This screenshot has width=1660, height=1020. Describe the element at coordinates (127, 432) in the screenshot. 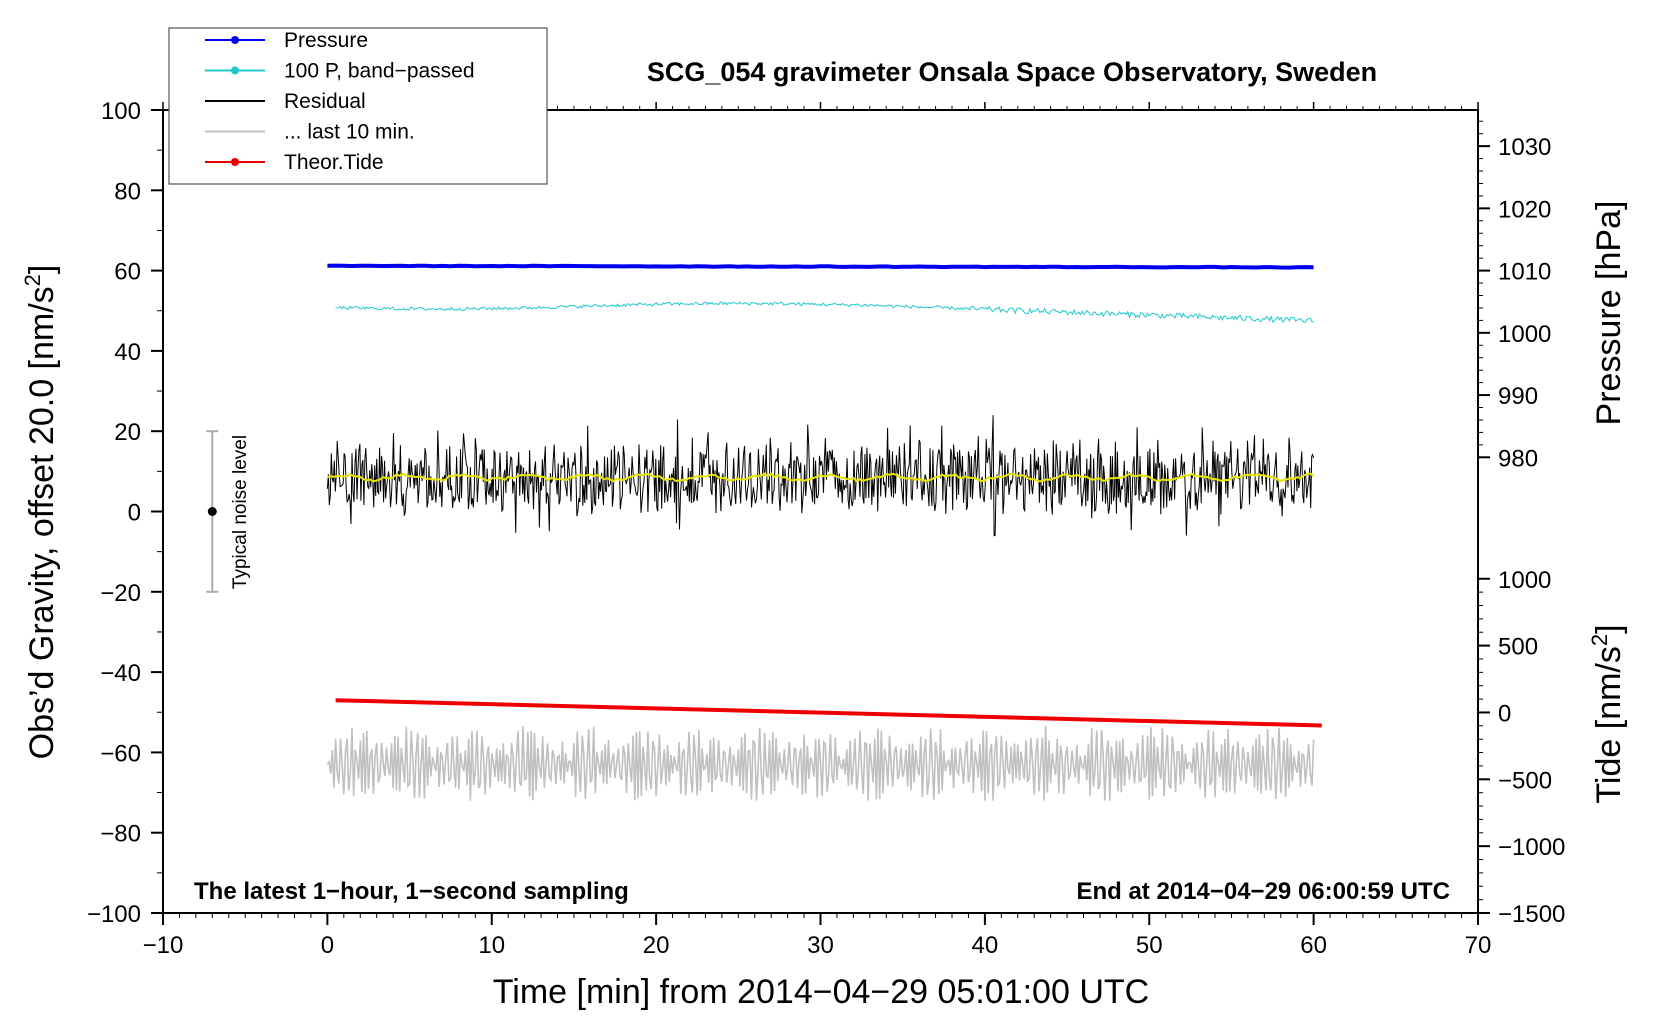

I see `y-tick-label: 20` at that location.